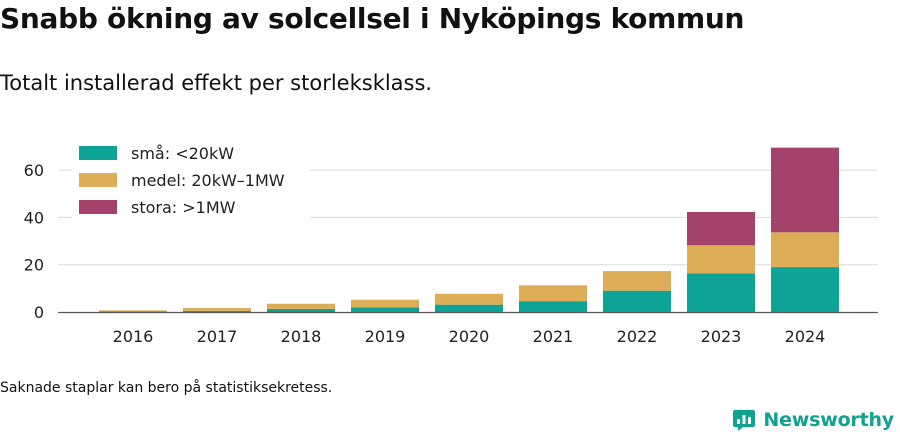  I want to click on brand-name: Newsworthy, so click(828, 420).